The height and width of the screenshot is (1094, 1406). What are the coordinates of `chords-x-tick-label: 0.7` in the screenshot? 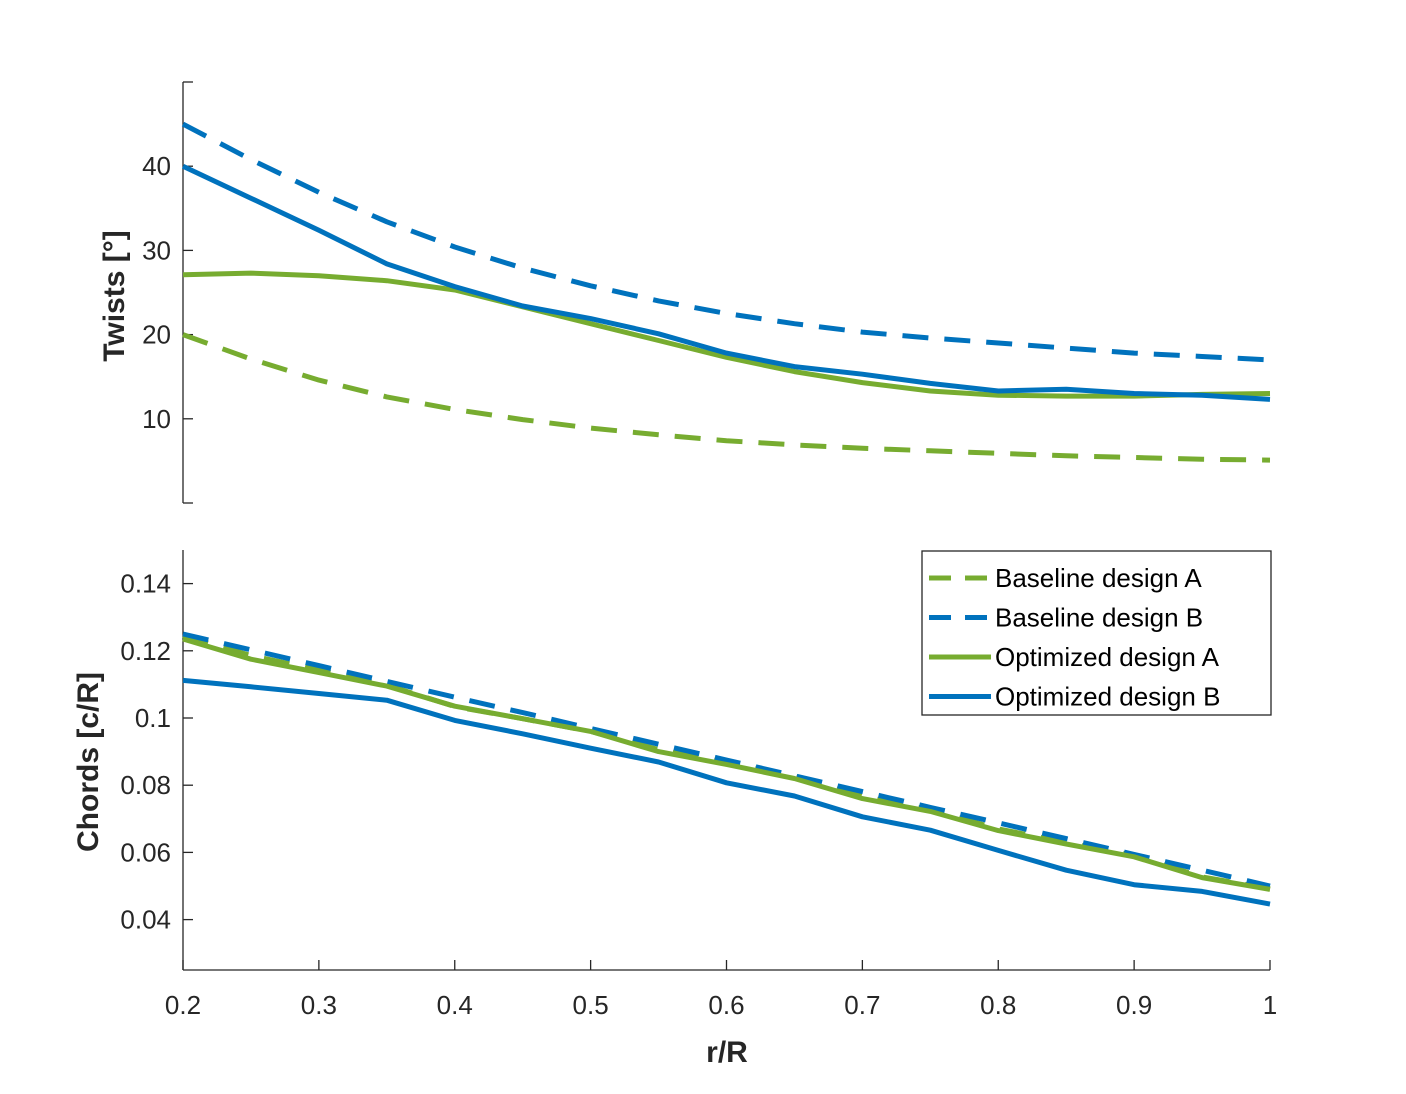 It's located at (862, 1005).